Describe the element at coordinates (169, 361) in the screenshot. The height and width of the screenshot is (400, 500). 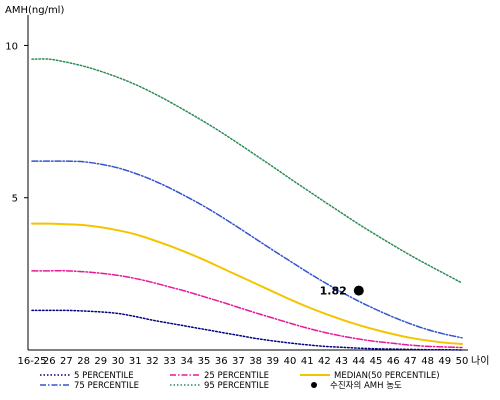
I see `x-tick-label: 33` at that location.